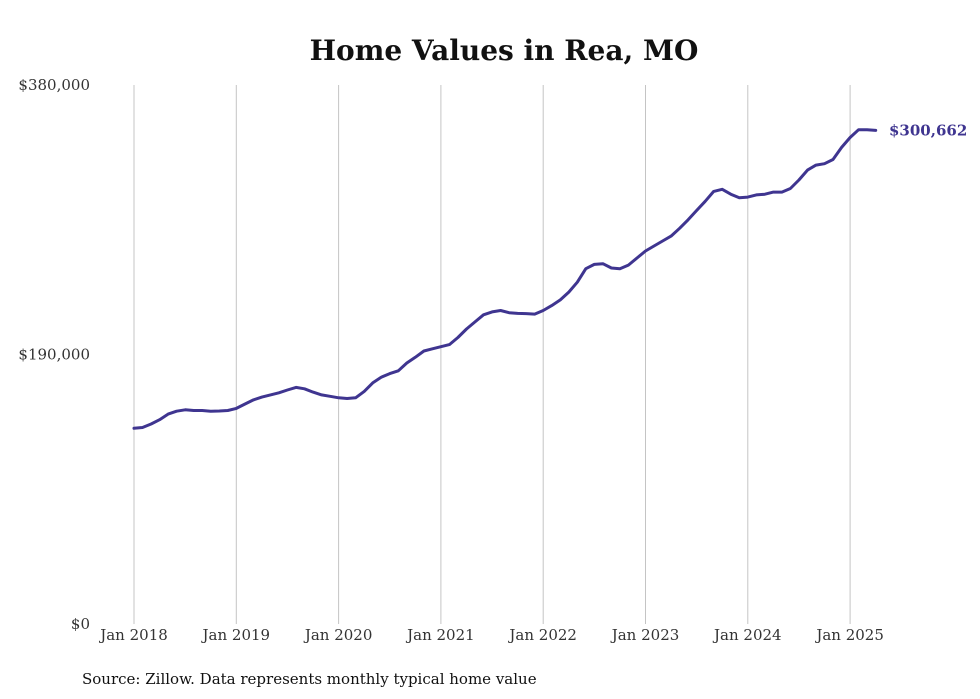 Image resolution: width=980 pixels, height=699 pixels. Describe the element at coordinates (236, 635) in the screenshot. I see `x-tick-label: Jan 2019` at that location.